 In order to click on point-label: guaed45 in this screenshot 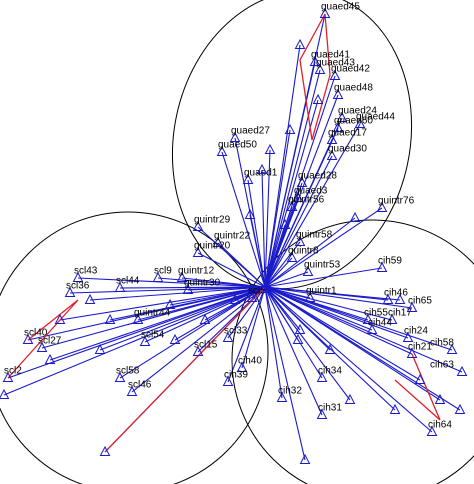, I will do `click(340, 7)`.